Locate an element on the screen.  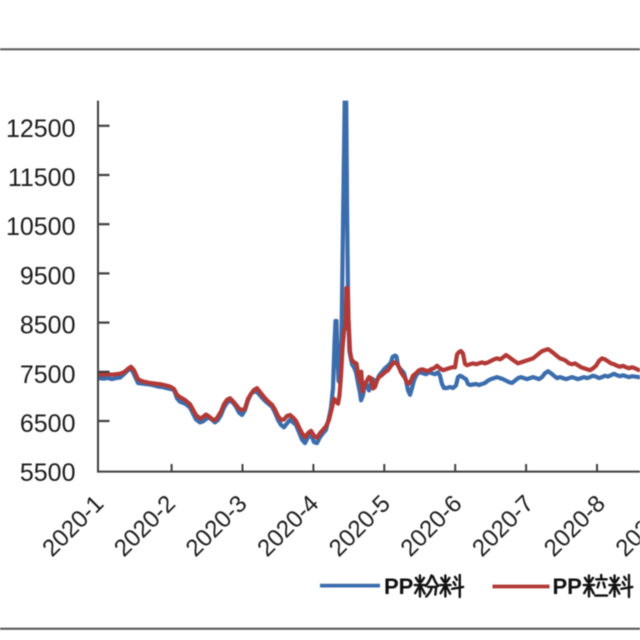
svg-text: 9500 is located at coordinates (48, 276).